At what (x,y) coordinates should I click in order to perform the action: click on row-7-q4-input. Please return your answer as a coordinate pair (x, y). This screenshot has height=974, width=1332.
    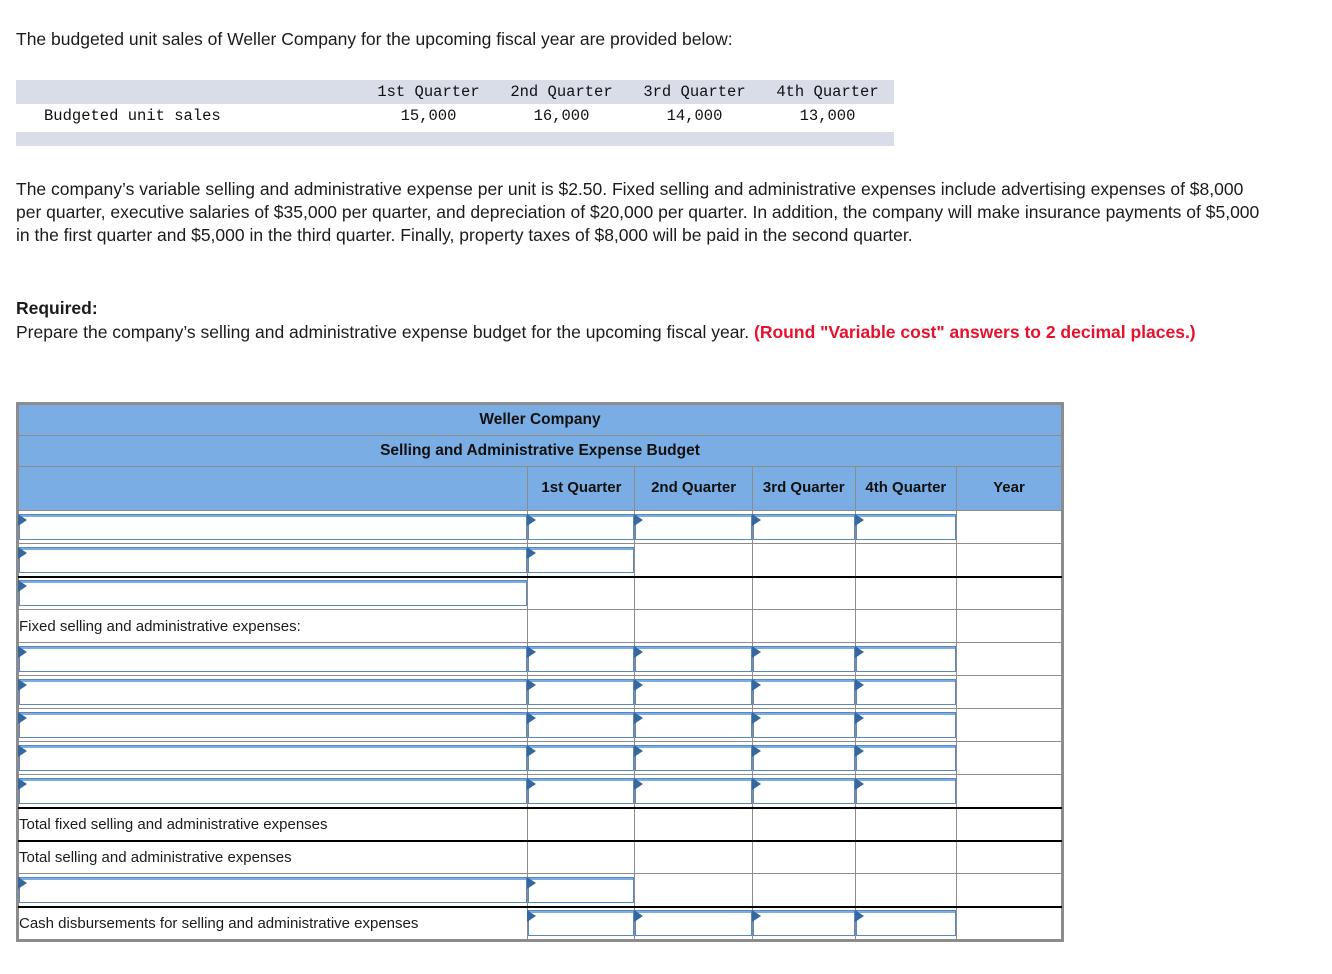
    Looking at the image, I should click on (905, 758).